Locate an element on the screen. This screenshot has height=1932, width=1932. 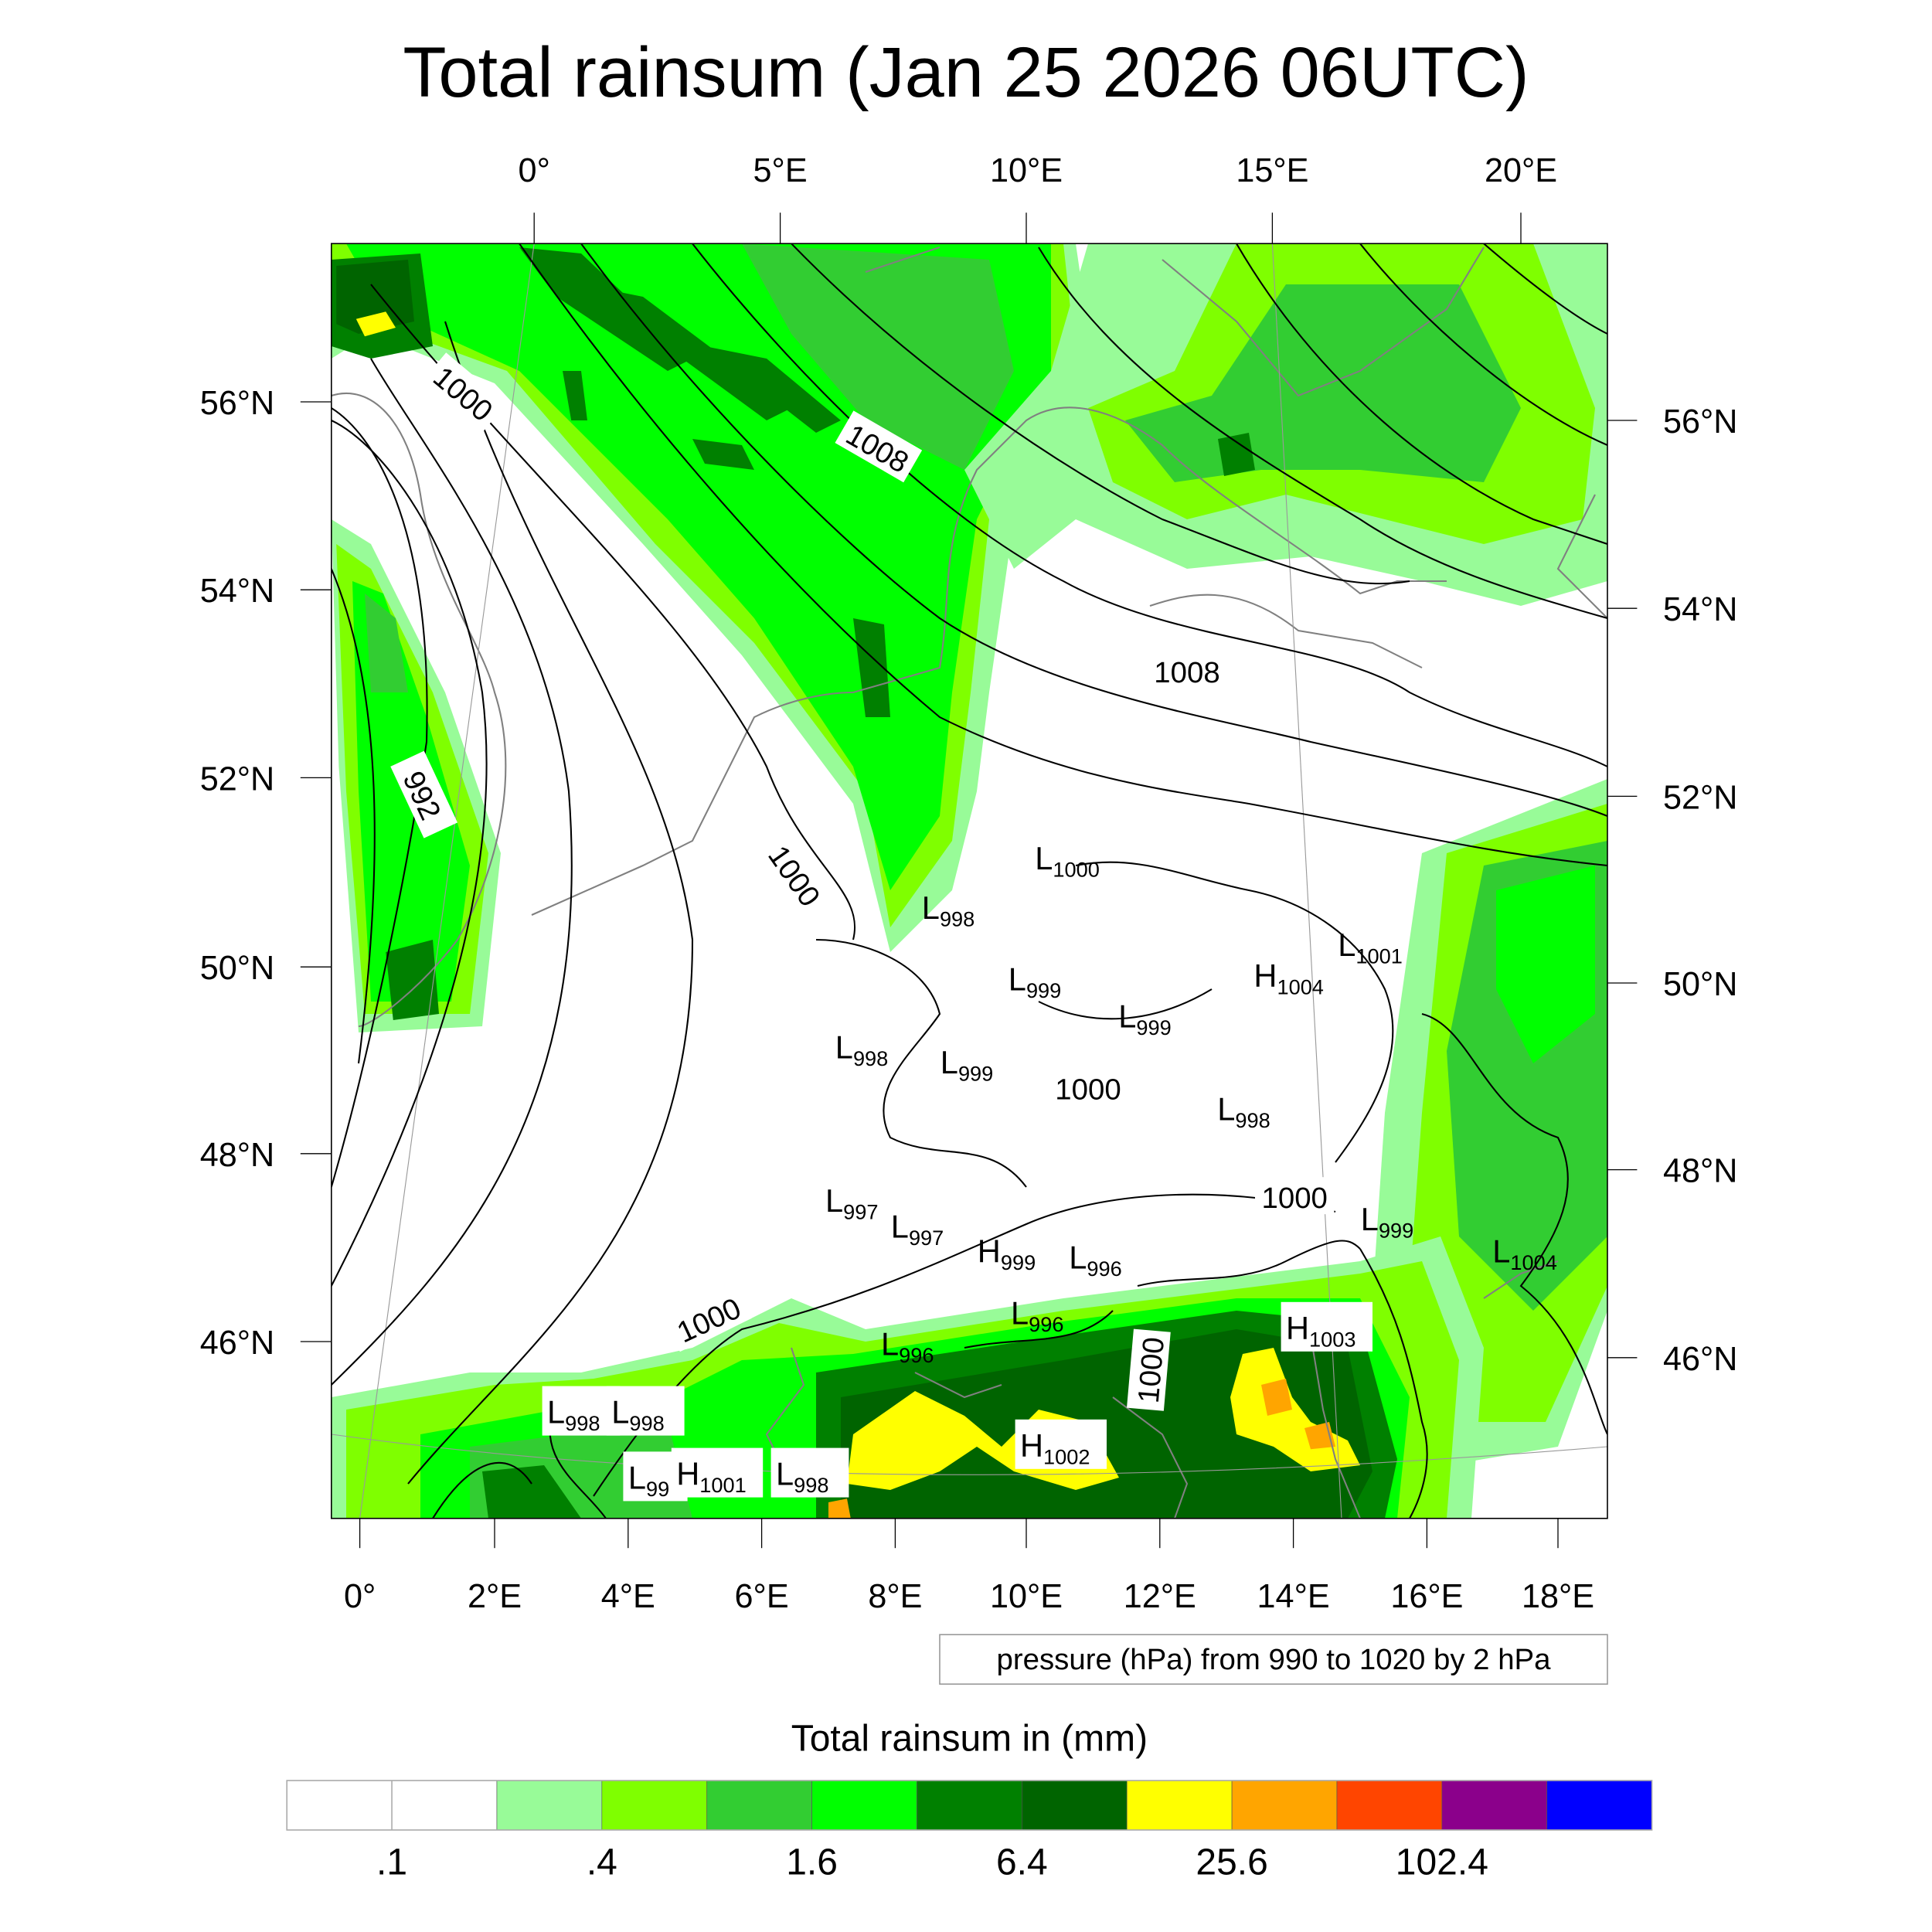
plot-title: Total rainsum (Jan 25 2026 06UTC) is located at coordinates (966, 73).